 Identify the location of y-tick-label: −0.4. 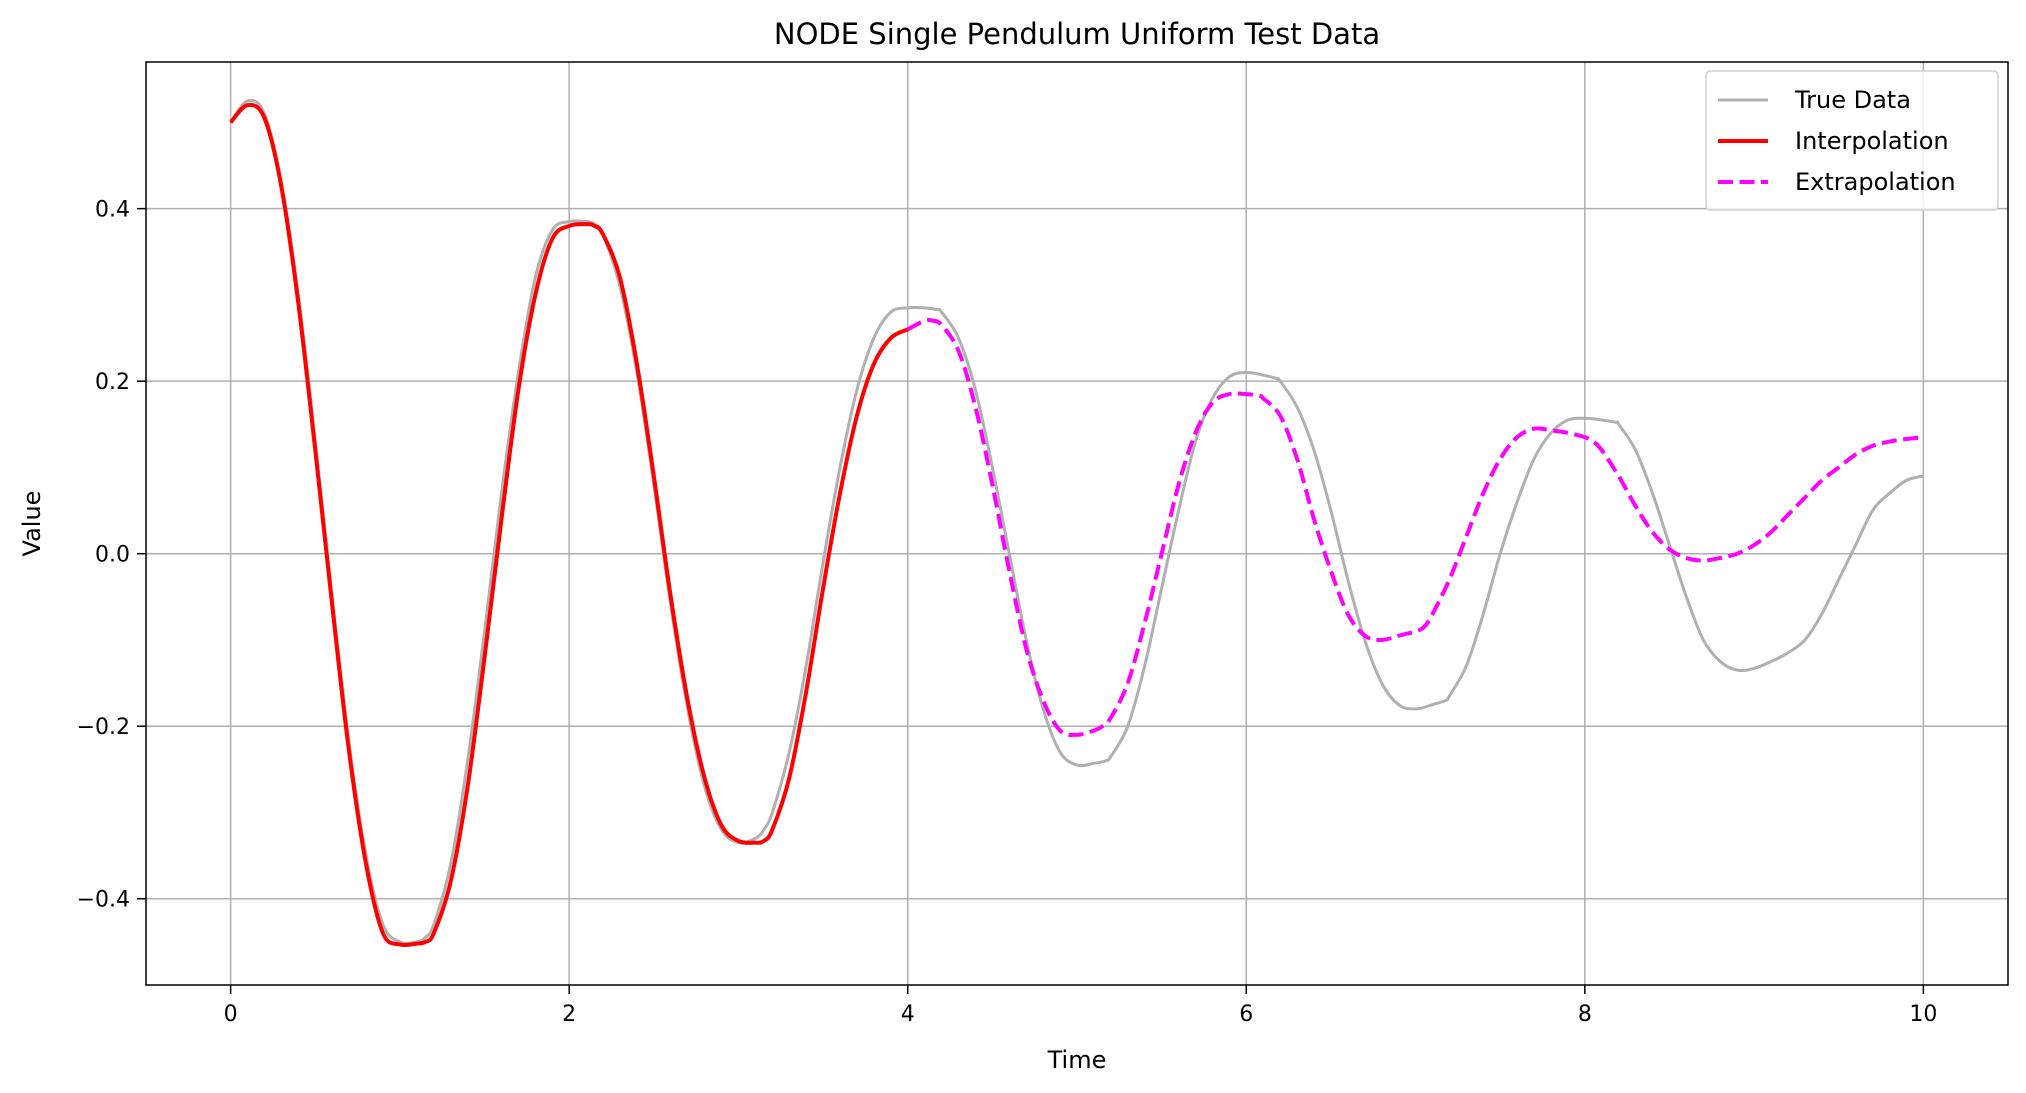
(103, 900).